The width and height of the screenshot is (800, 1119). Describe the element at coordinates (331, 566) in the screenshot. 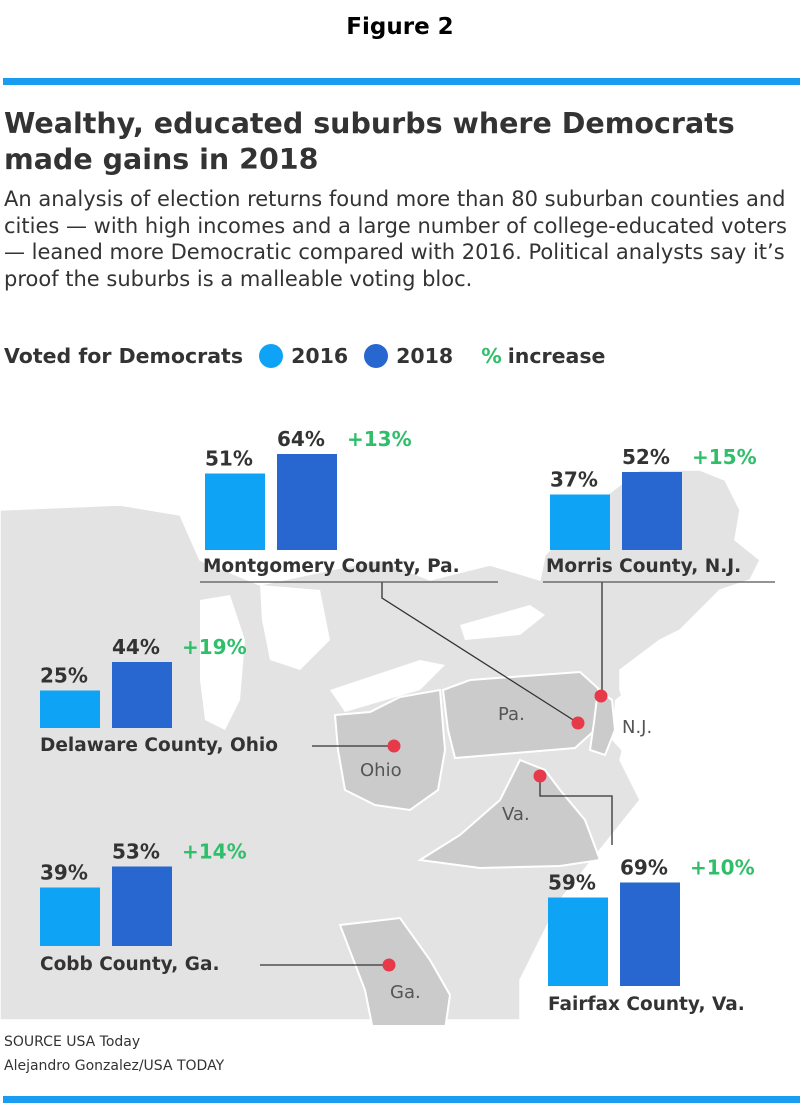

I see `category-label: Montgomery County, Pa.` at that location.